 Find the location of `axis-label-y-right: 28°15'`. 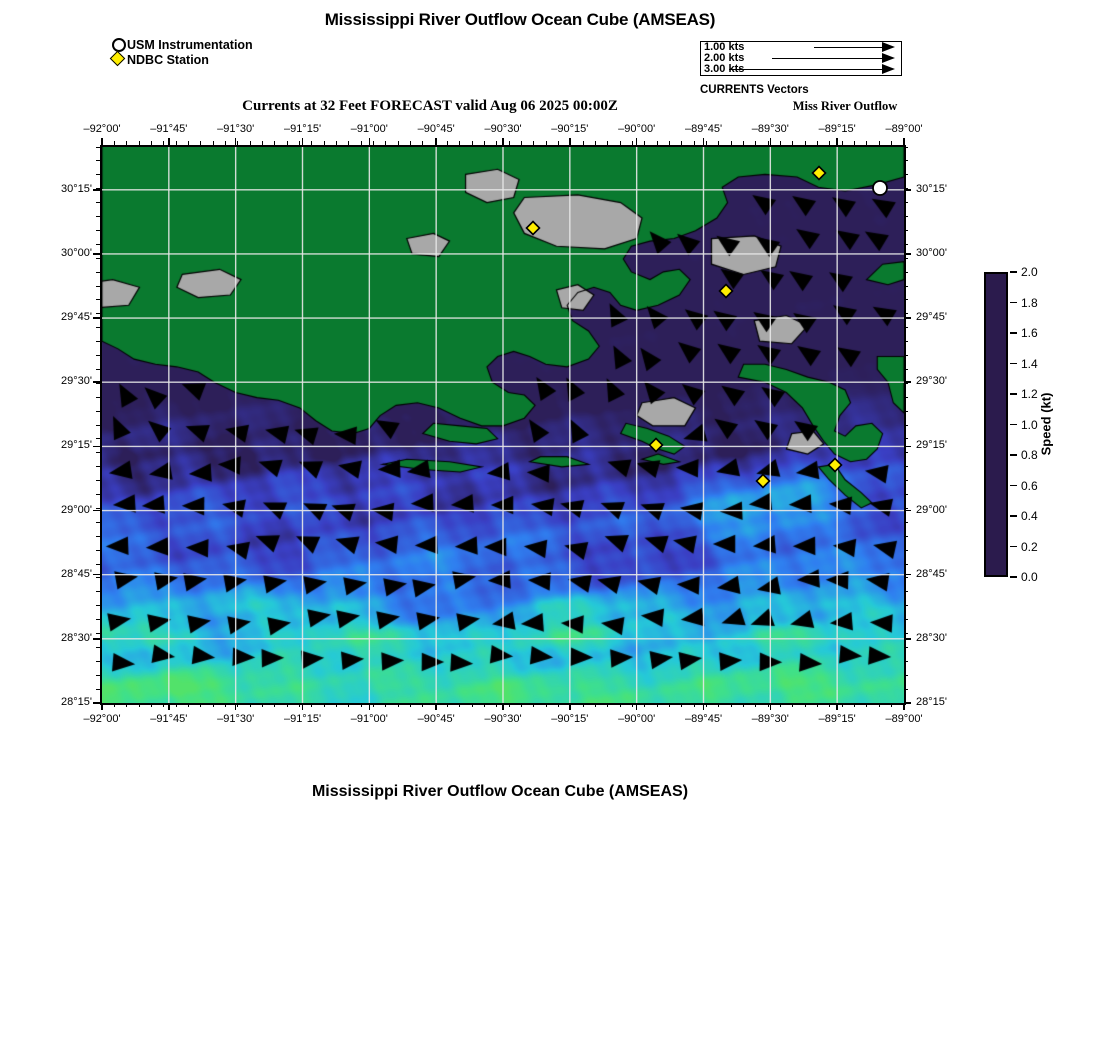

axis-label-y-right: 28°15' is located at coordinates (931, 702).